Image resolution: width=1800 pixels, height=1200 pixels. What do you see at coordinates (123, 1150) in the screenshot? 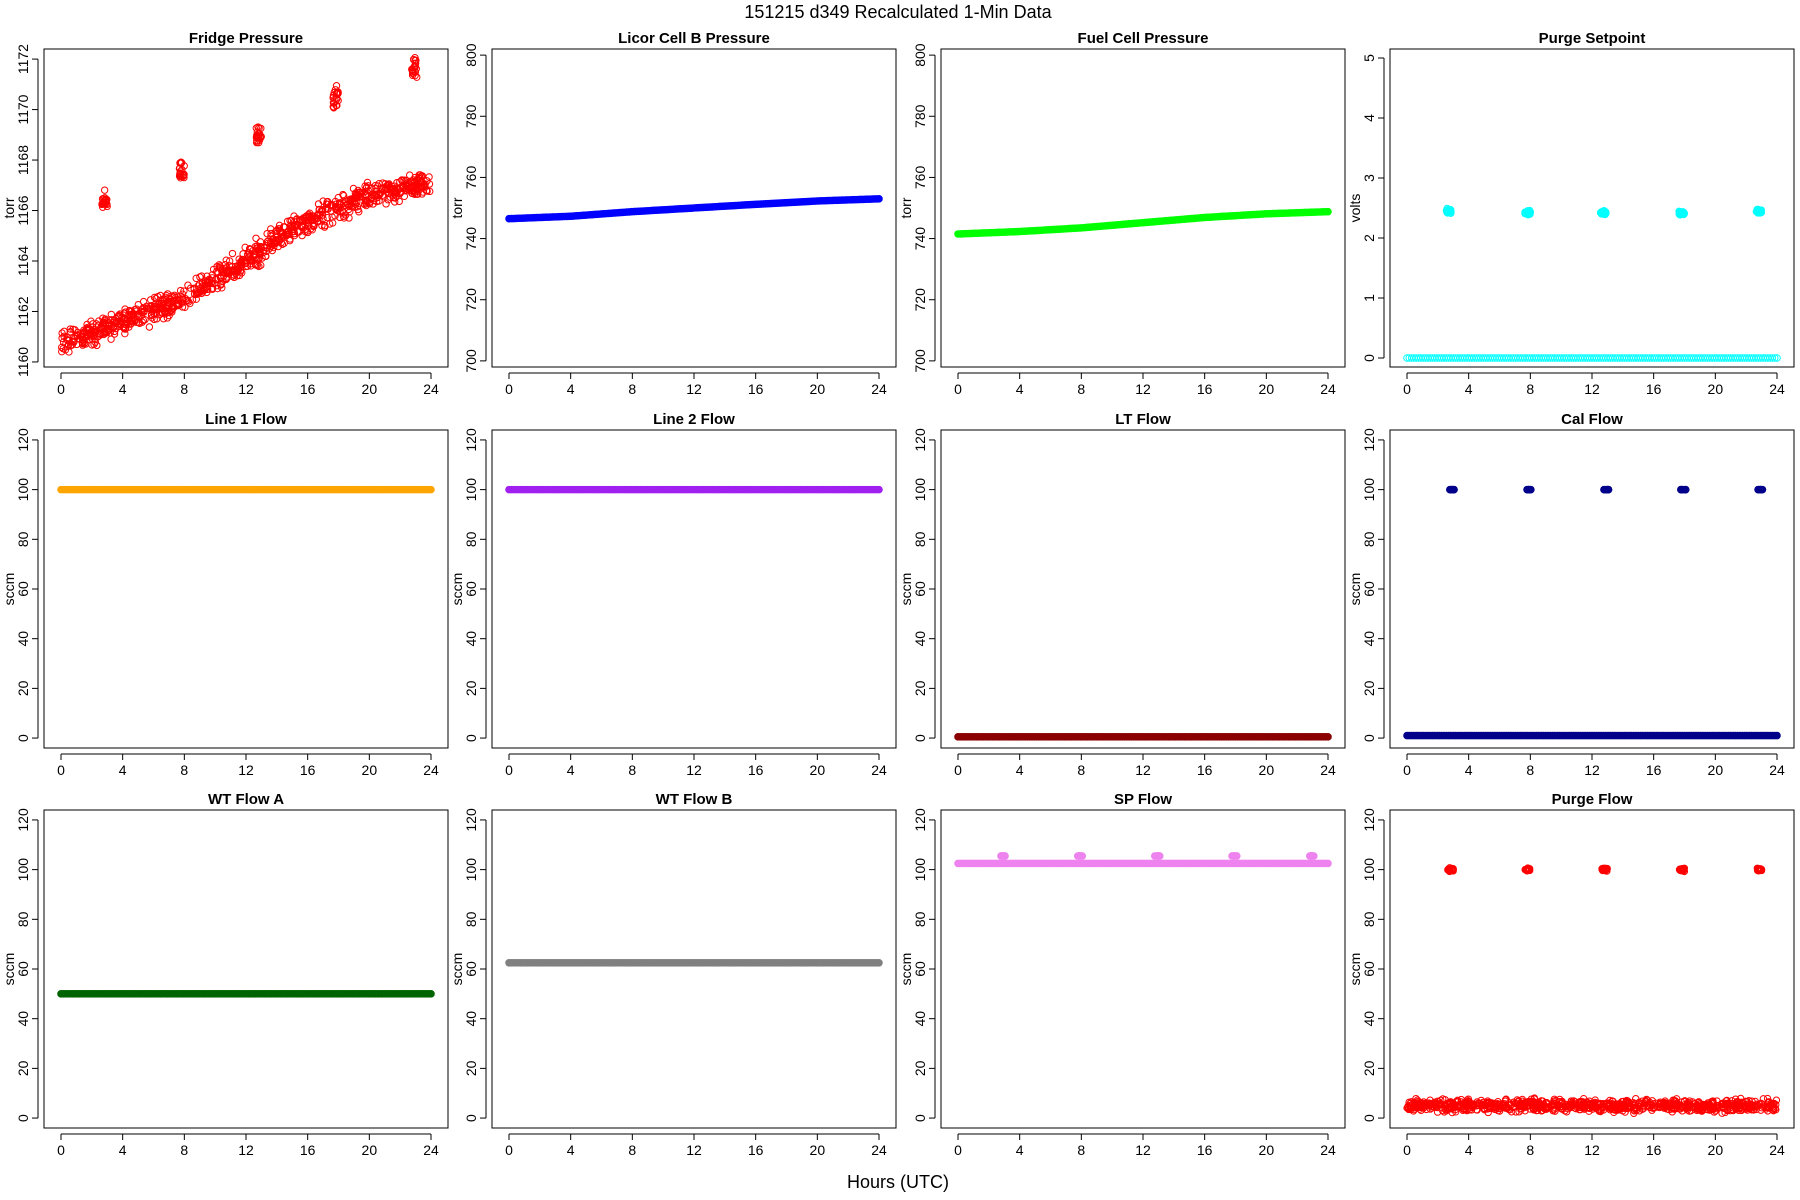
I see `x-tick-label: 4` at bounding box center [123, 1150].